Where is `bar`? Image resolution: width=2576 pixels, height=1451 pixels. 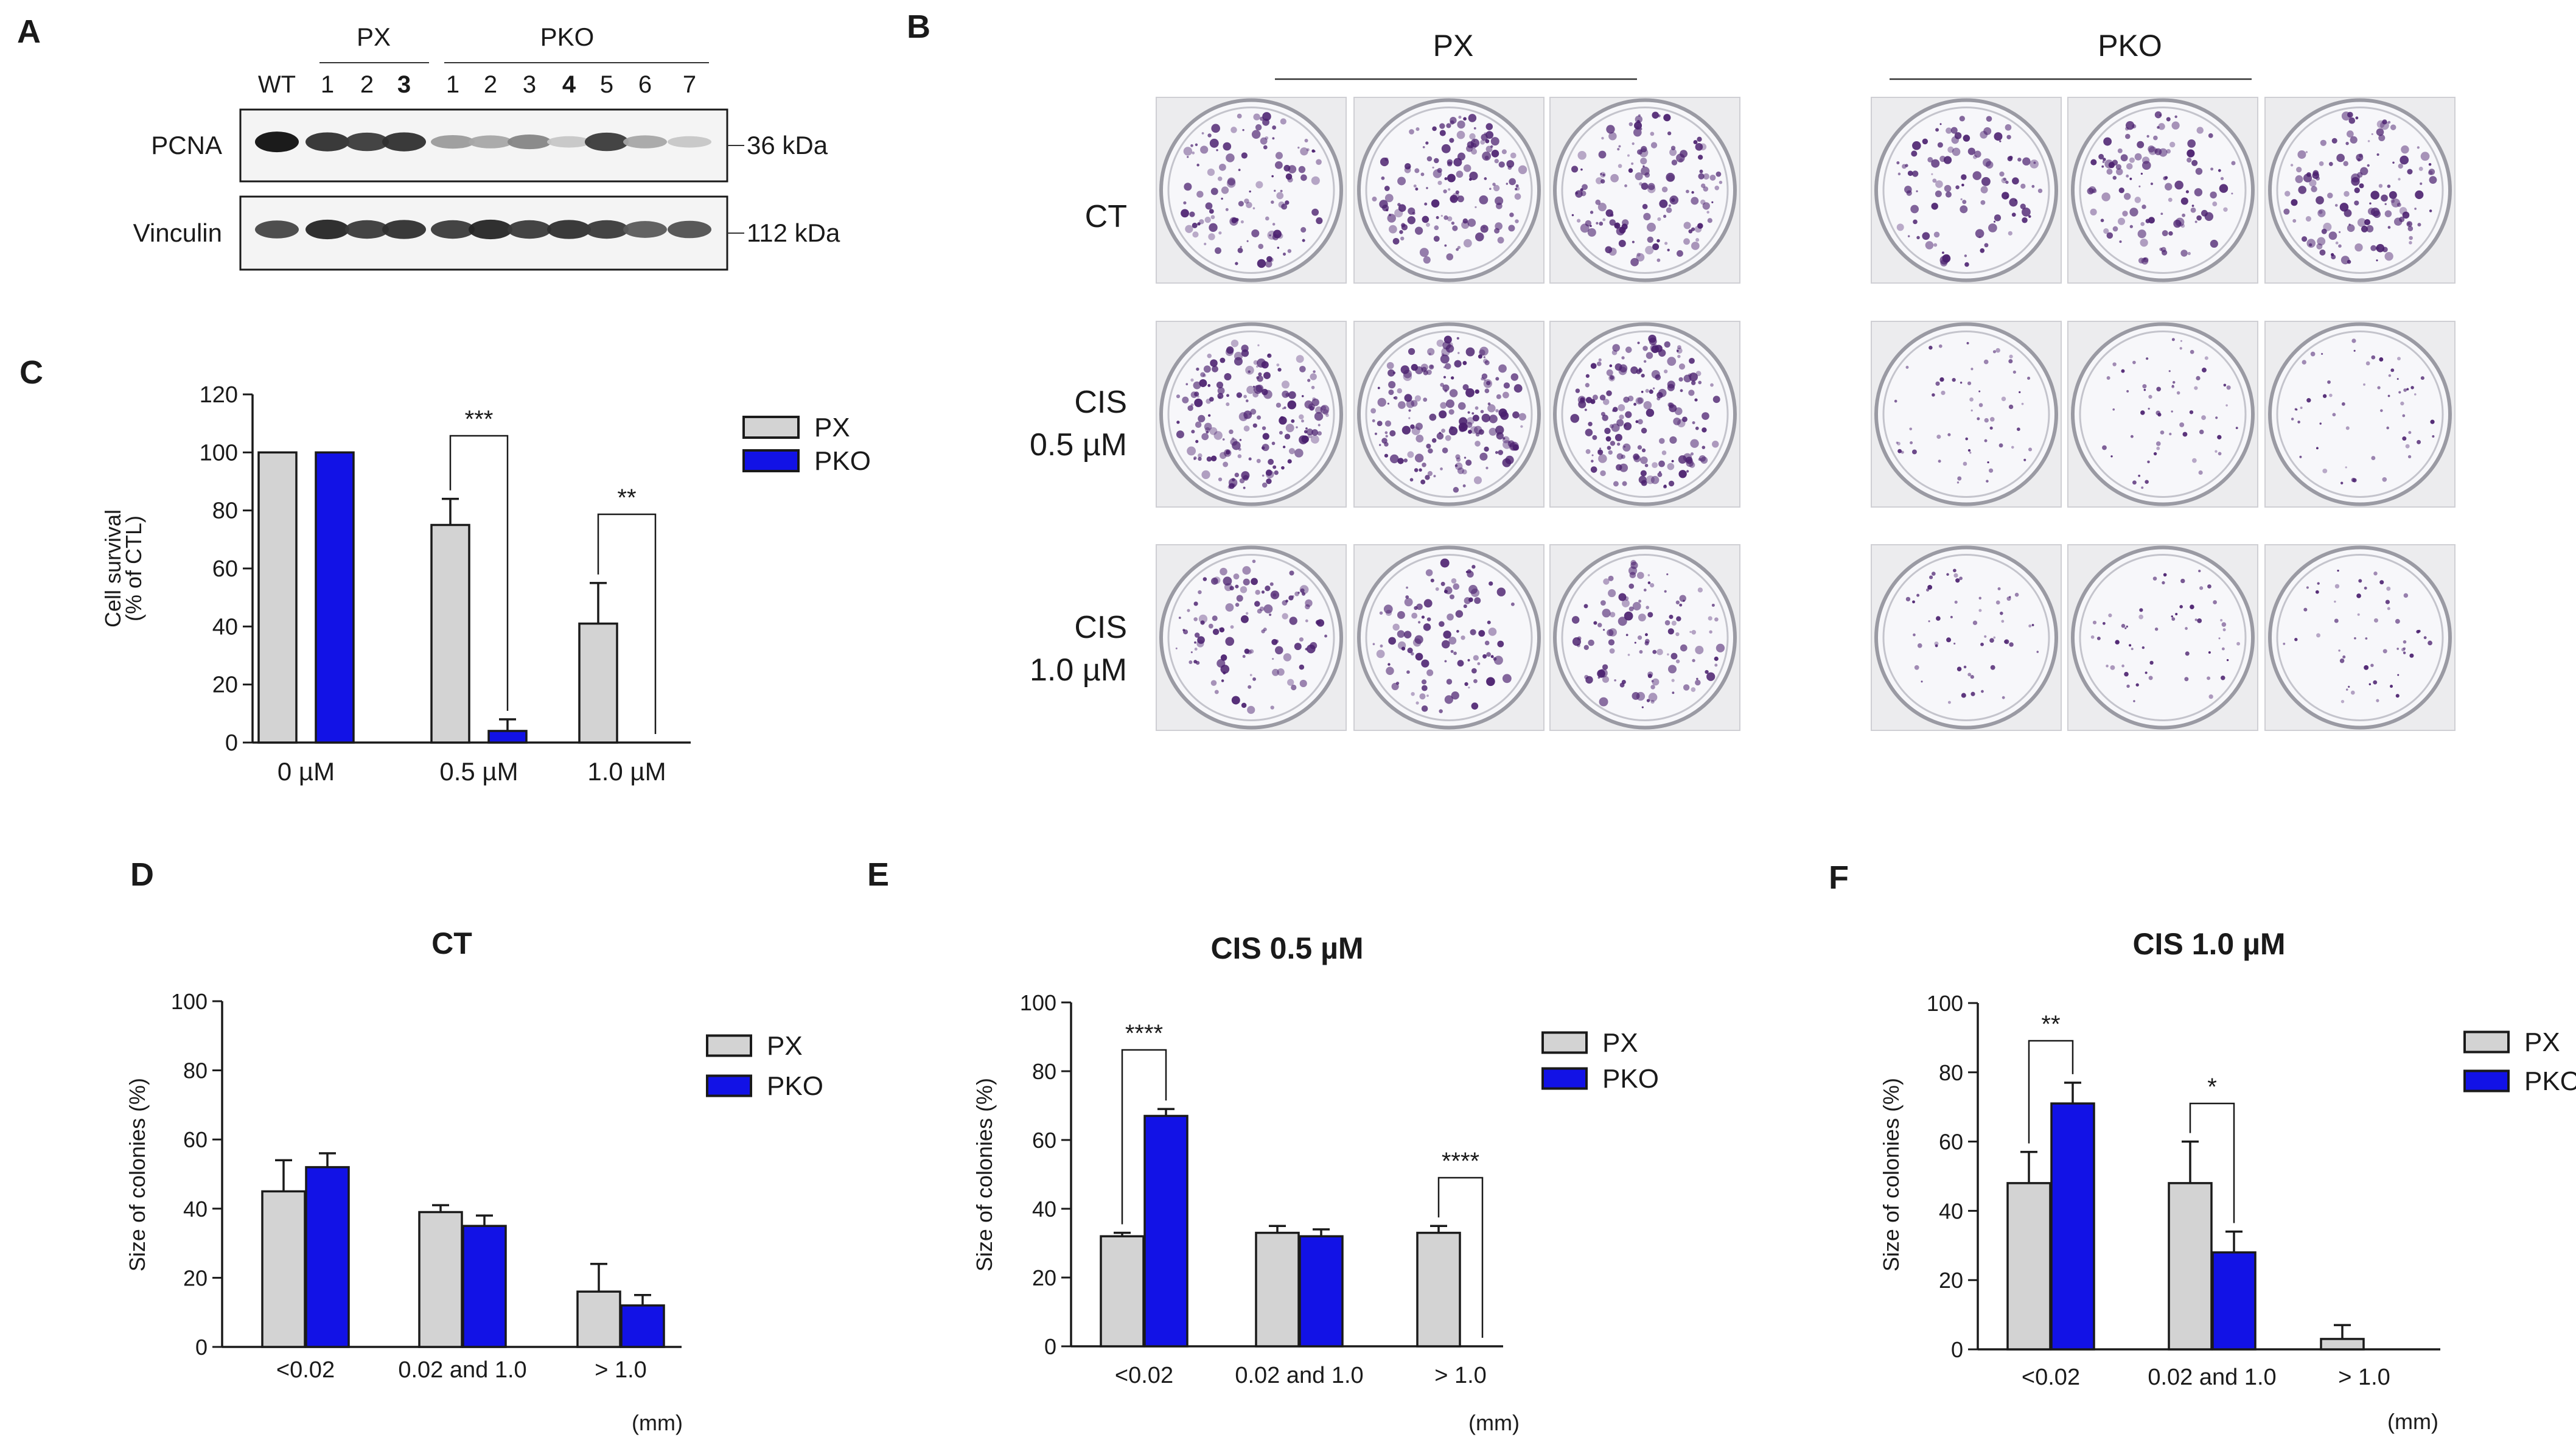
bar is located at coordinates (1438, 1289).